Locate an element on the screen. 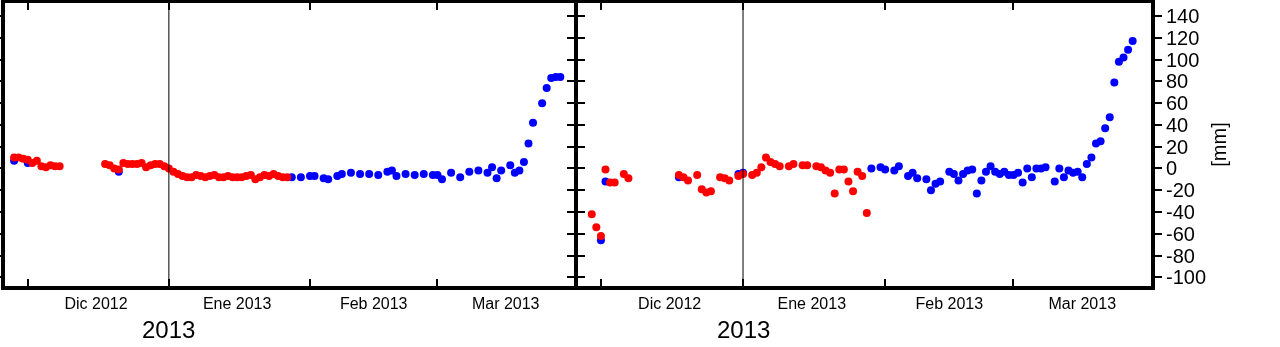 Image resolution: width=1280 pixels, height=347 pixels. y-tick-label: 120 is located at coordinates (1183, 37).